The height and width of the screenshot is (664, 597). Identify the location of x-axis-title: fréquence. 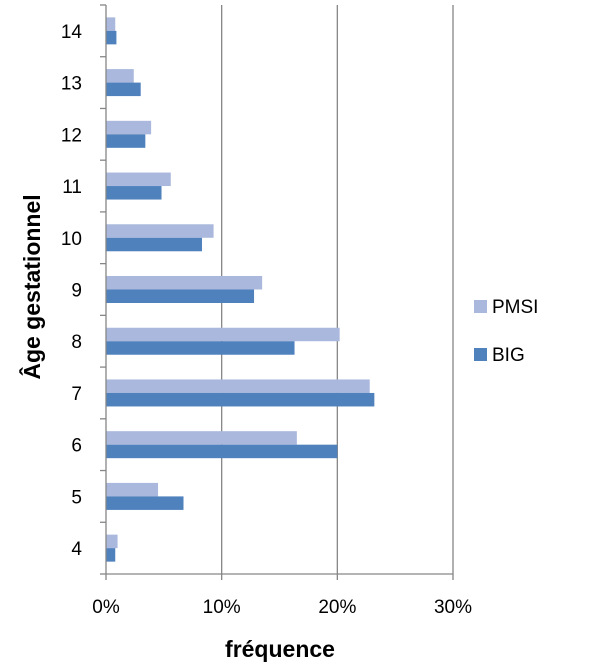
(280, 649).